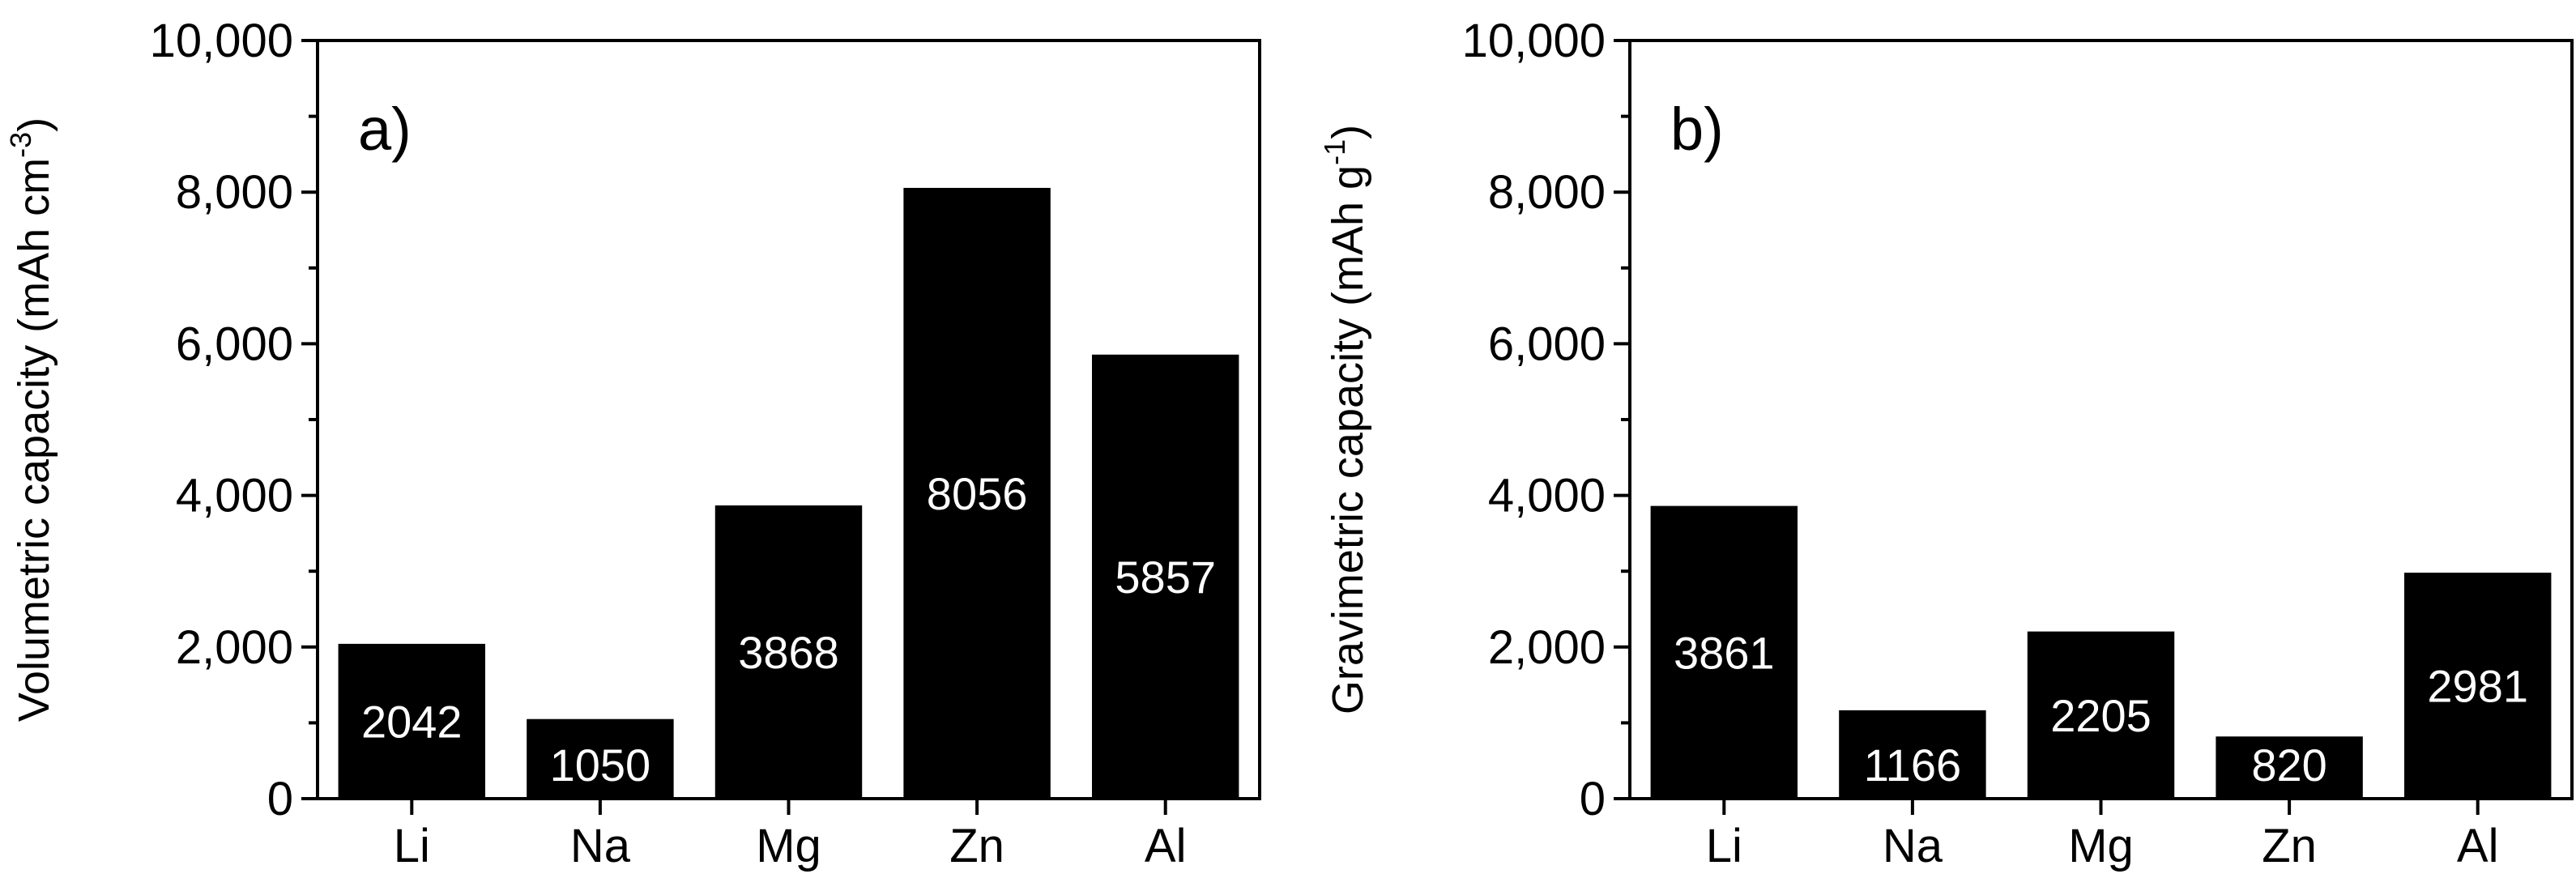 The width and height of the screenshot is (2576, 891). I want to click on y-axis-label-text: Gravimetric capacity (mAh g, so click(1348, 440).